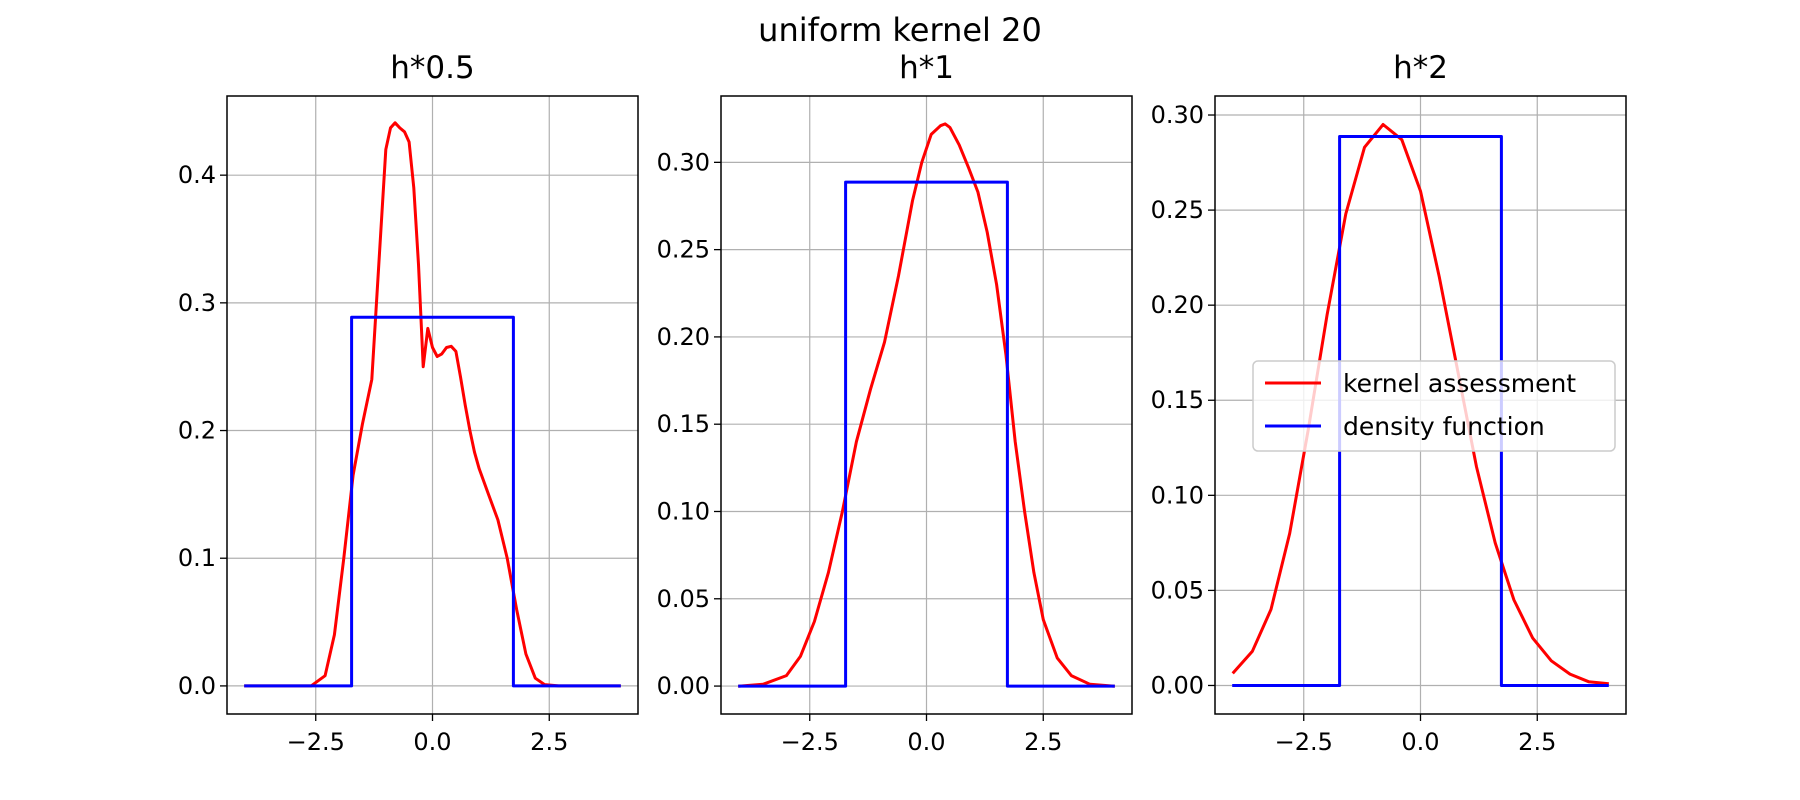 This screenshot has width=1800, height=800. I want to click on legend-box, so click(1434, 406).